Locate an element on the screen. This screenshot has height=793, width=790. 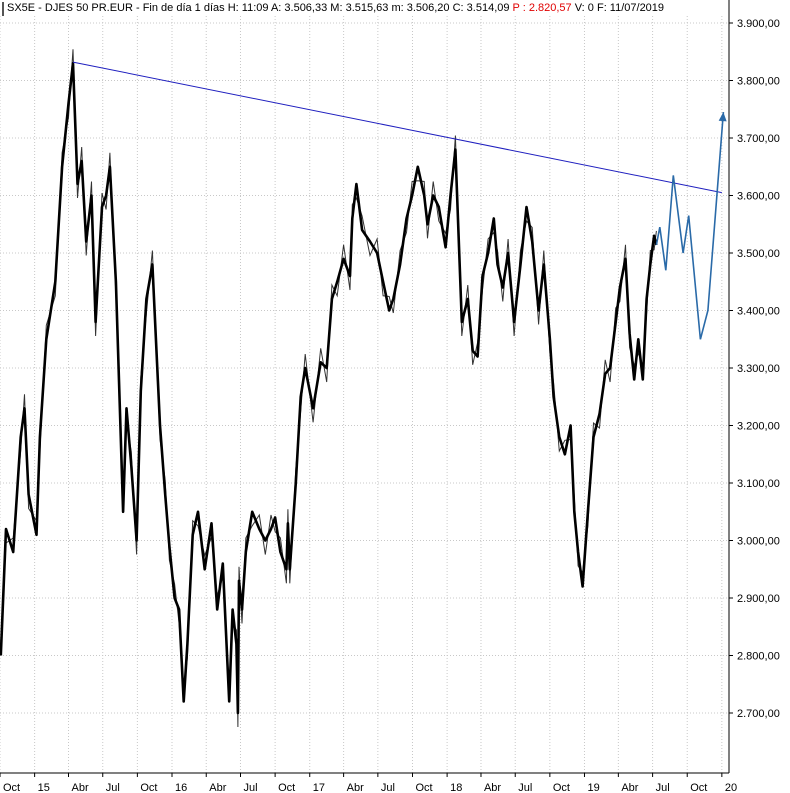
header-open: A: 3.506,33 is located at coordinates (299, 8).